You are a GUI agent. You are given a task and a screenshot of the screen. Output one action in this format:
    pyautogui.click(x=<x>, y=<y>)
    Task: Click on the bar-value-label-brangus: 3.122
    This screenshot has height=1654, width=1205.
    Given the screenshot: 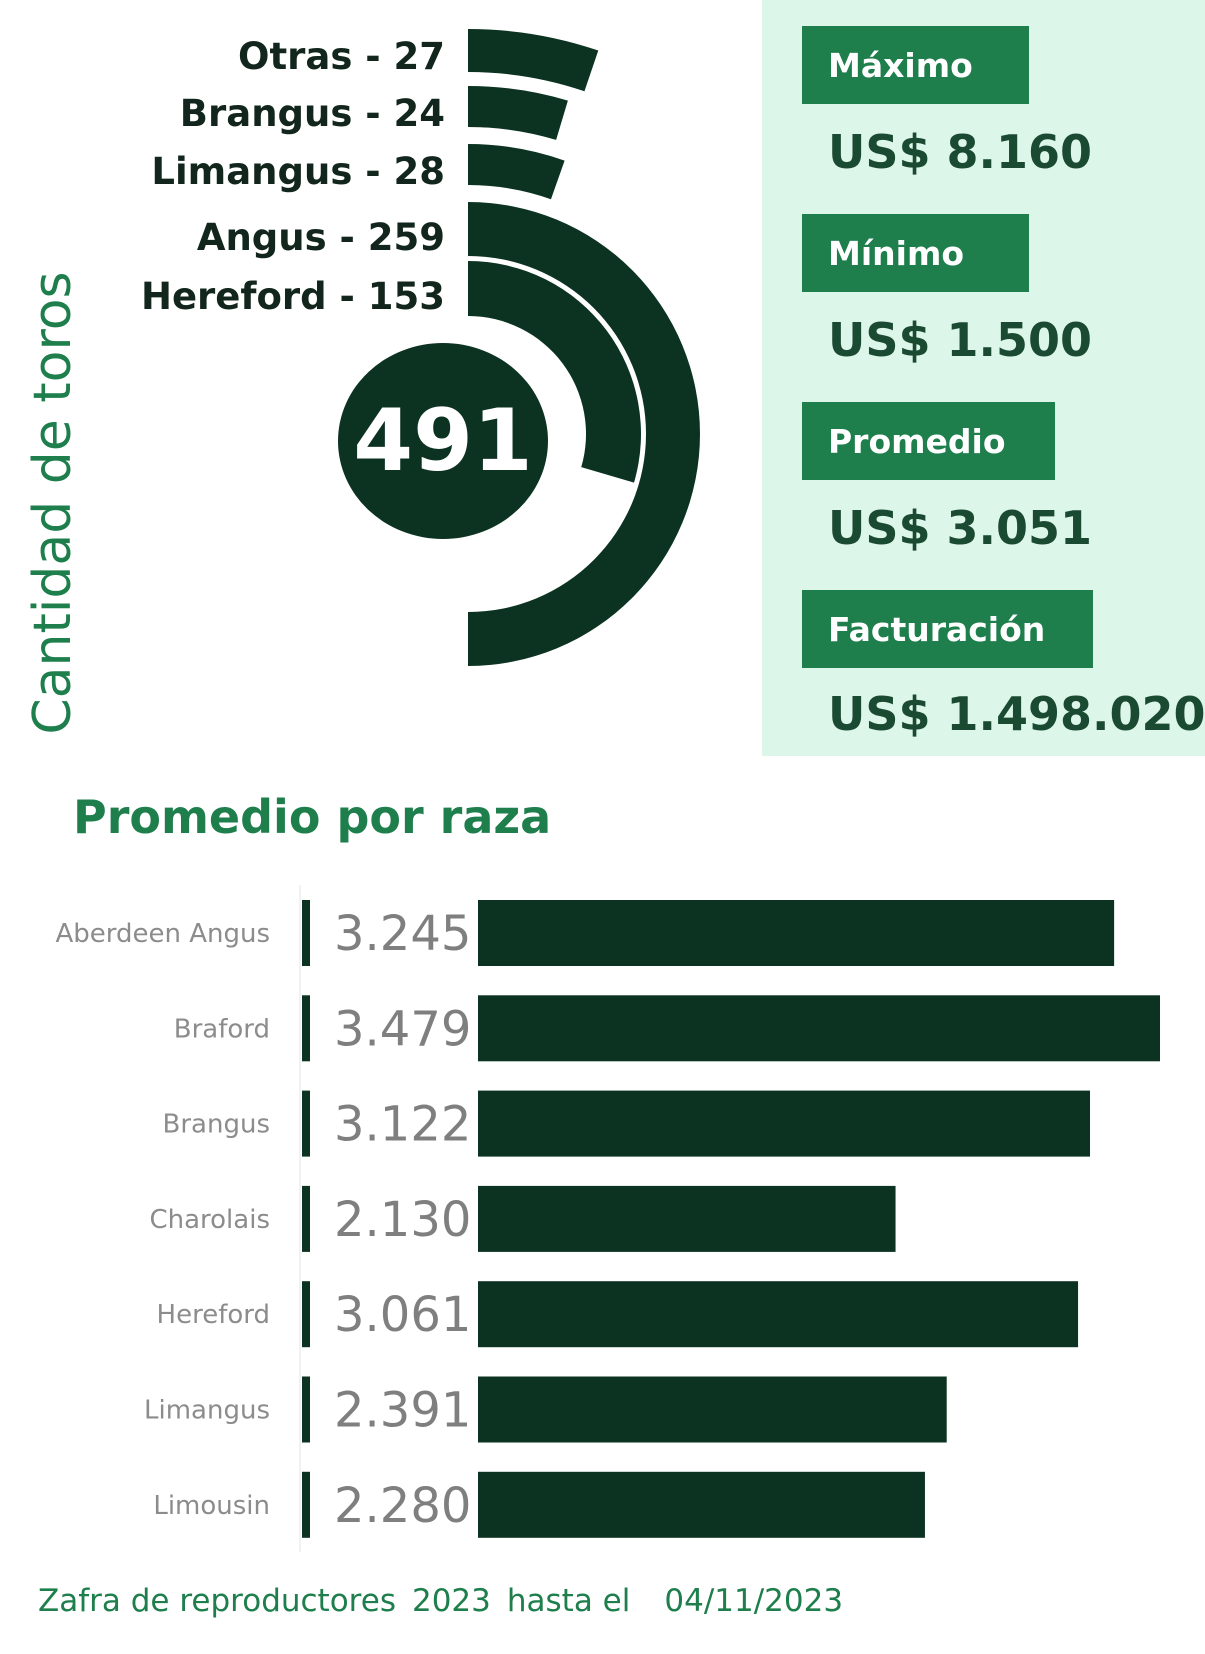 What is the action you would take?
    pyautogui.click(x=402, y=1125)
    